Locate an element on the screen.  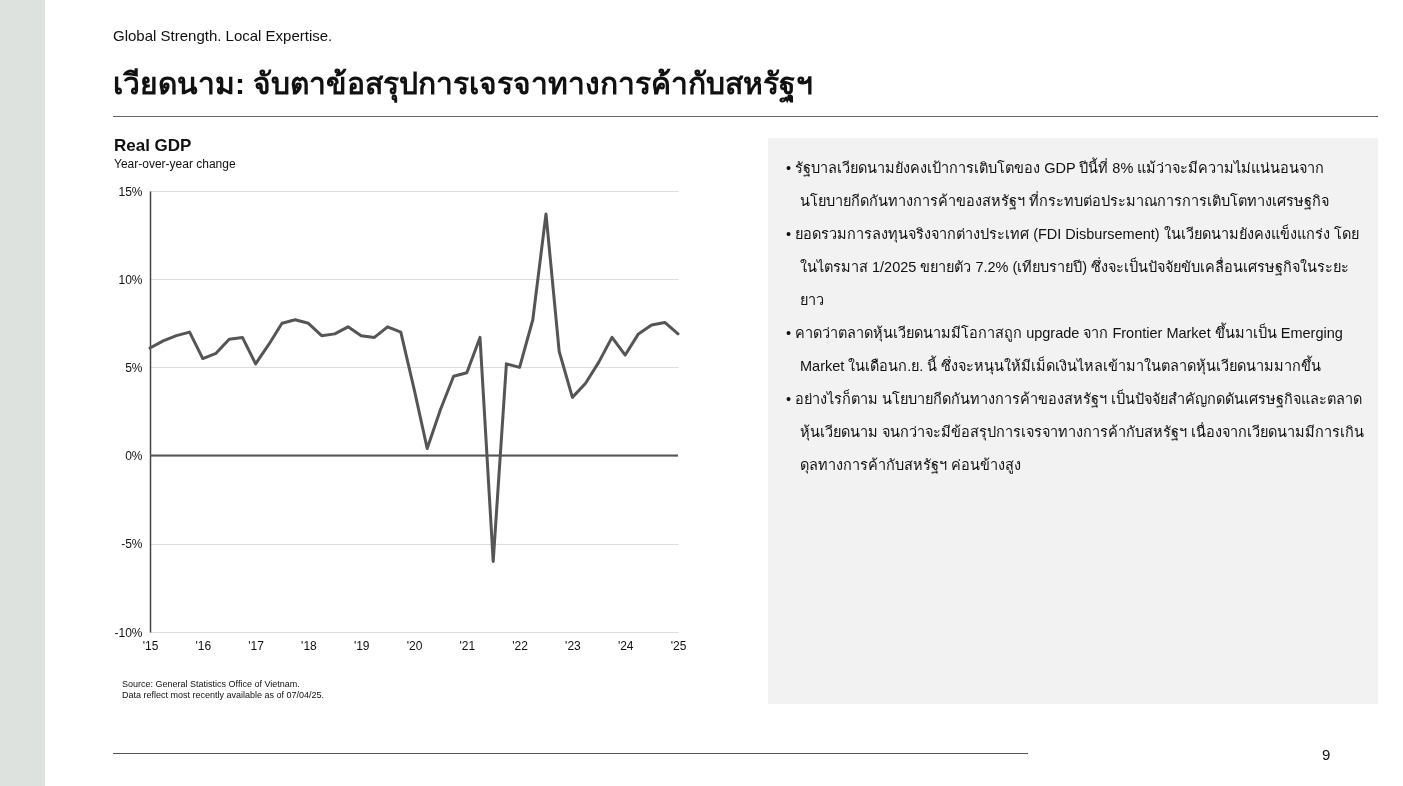
x-tick-label: '22 is located at coordinates (520, 645).